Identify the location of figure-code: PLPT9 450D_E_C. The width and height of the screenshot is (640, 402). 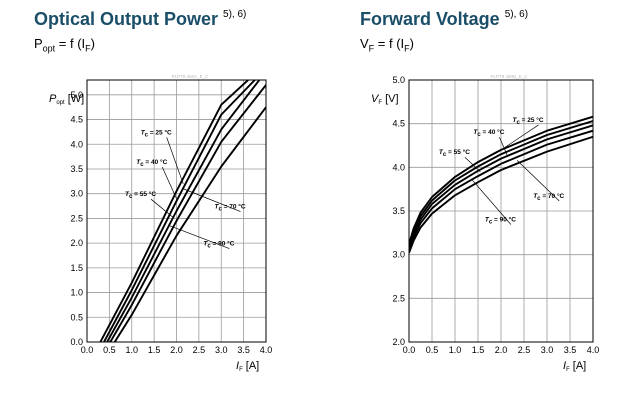
(509, 76).